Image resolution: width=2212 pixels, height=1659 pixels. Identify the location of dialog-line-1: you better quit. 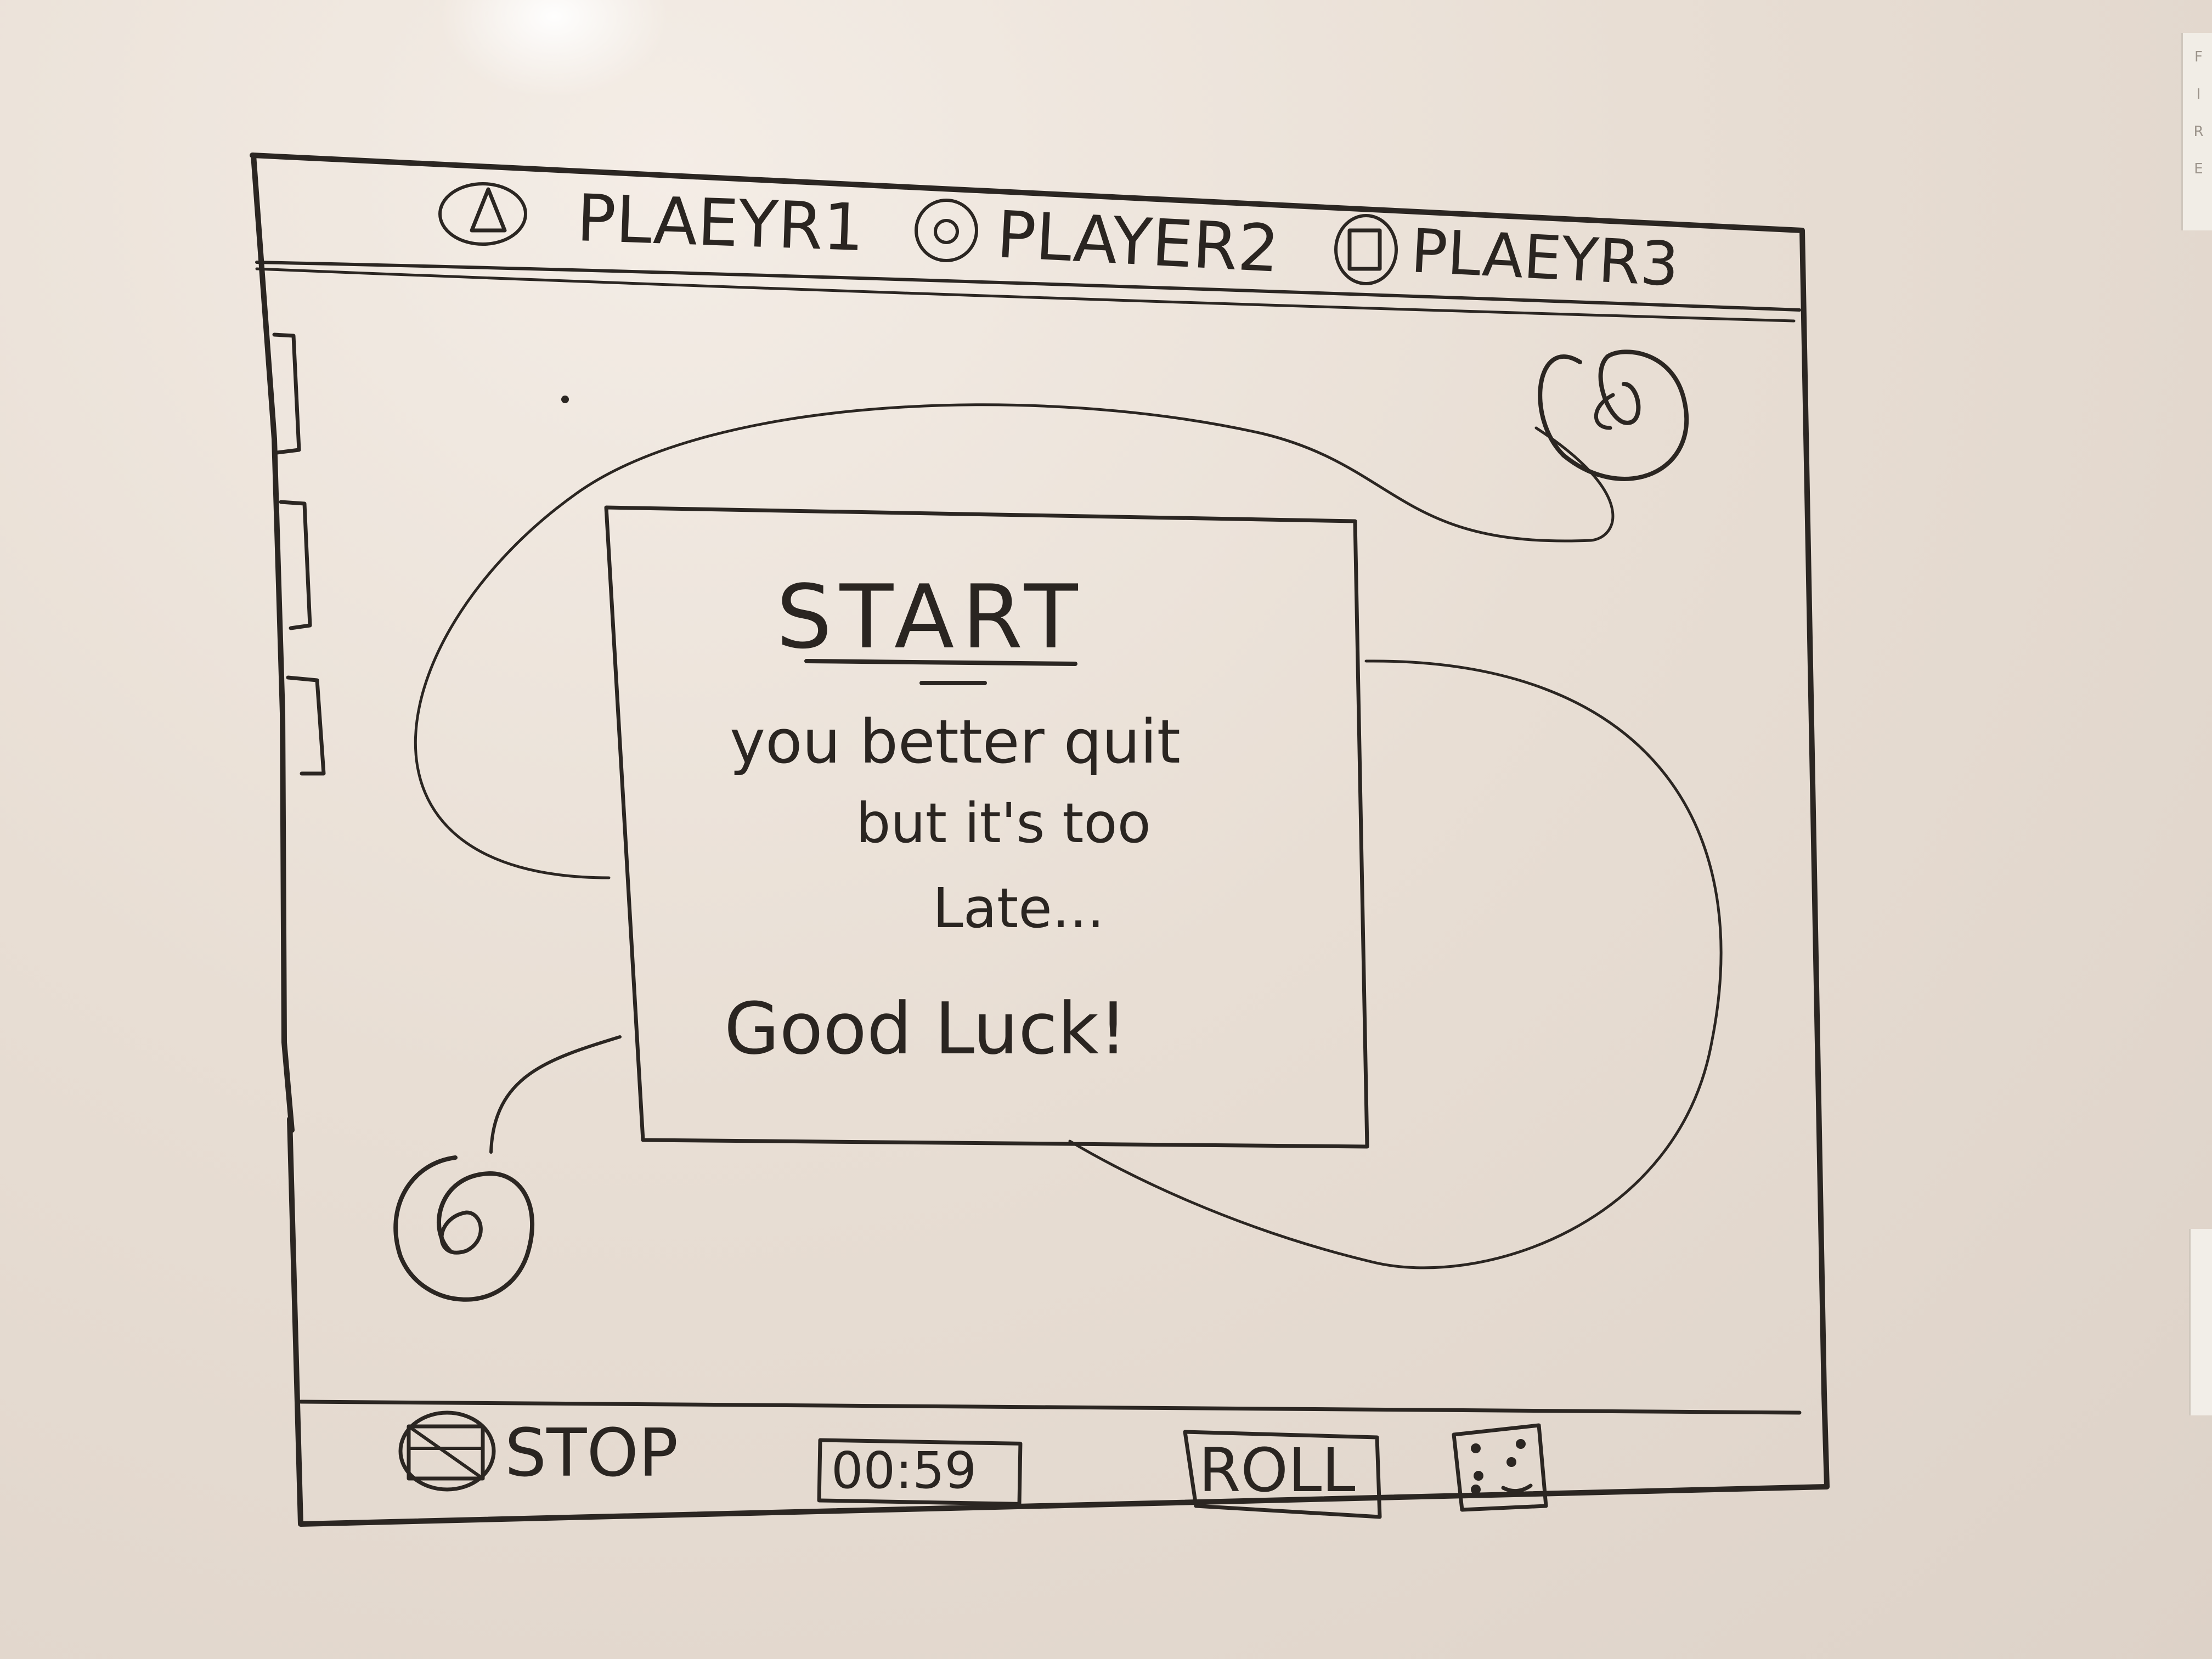
(955, 742).